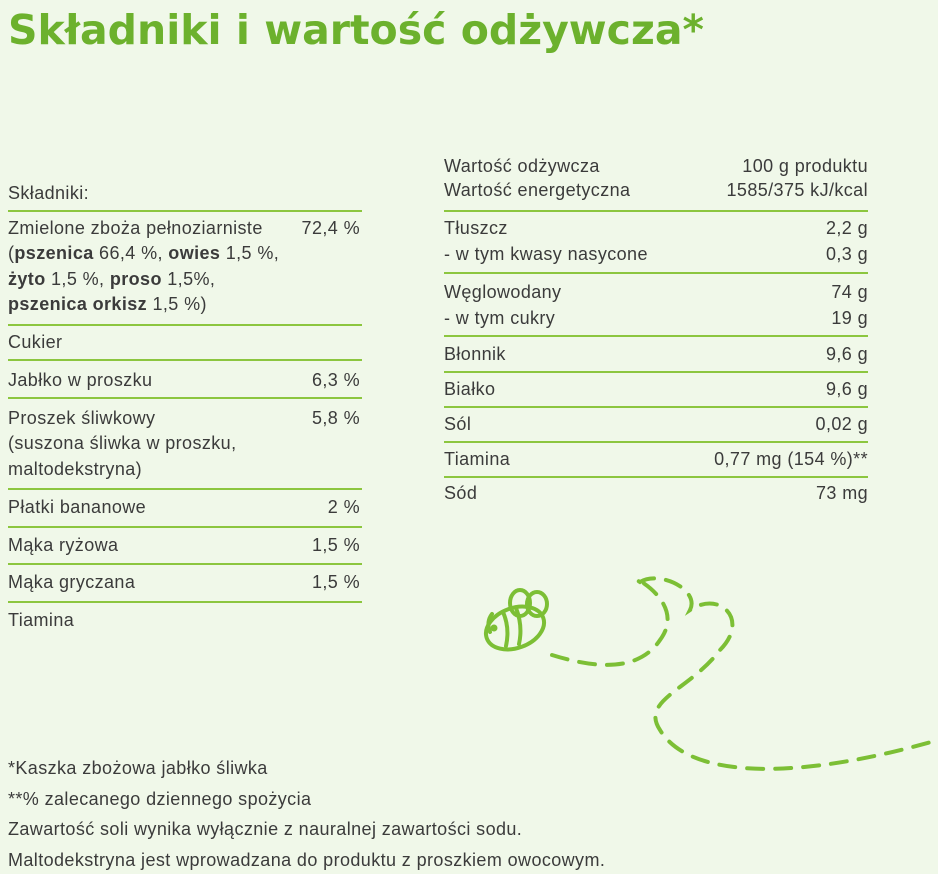  I want to click on ingredients-heading: Składniki:, so click(49, 193).